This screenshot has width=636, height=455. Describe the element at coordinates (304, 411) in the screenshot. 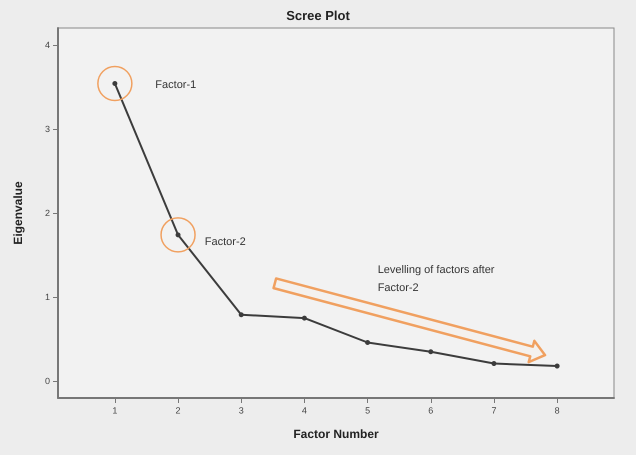

I see `x-tick-label: 4` at that location.